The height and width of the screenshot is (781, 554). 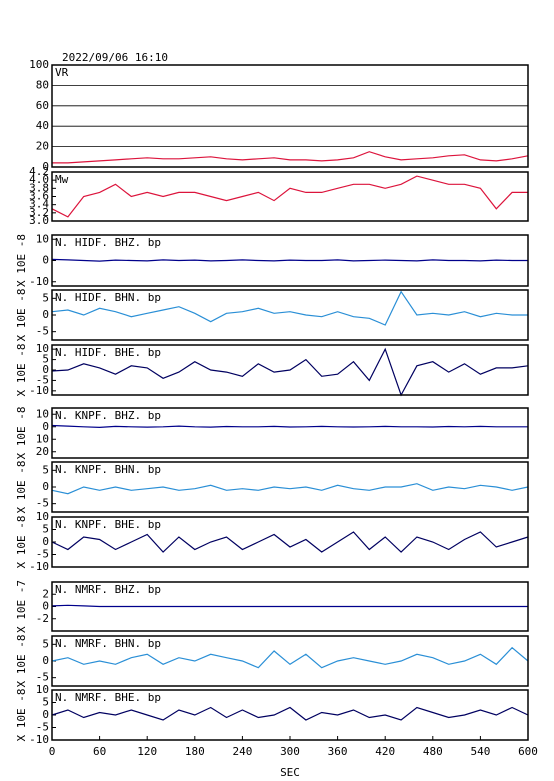 I want to click on y-tick-label: -2, so click(x=42, y=618).